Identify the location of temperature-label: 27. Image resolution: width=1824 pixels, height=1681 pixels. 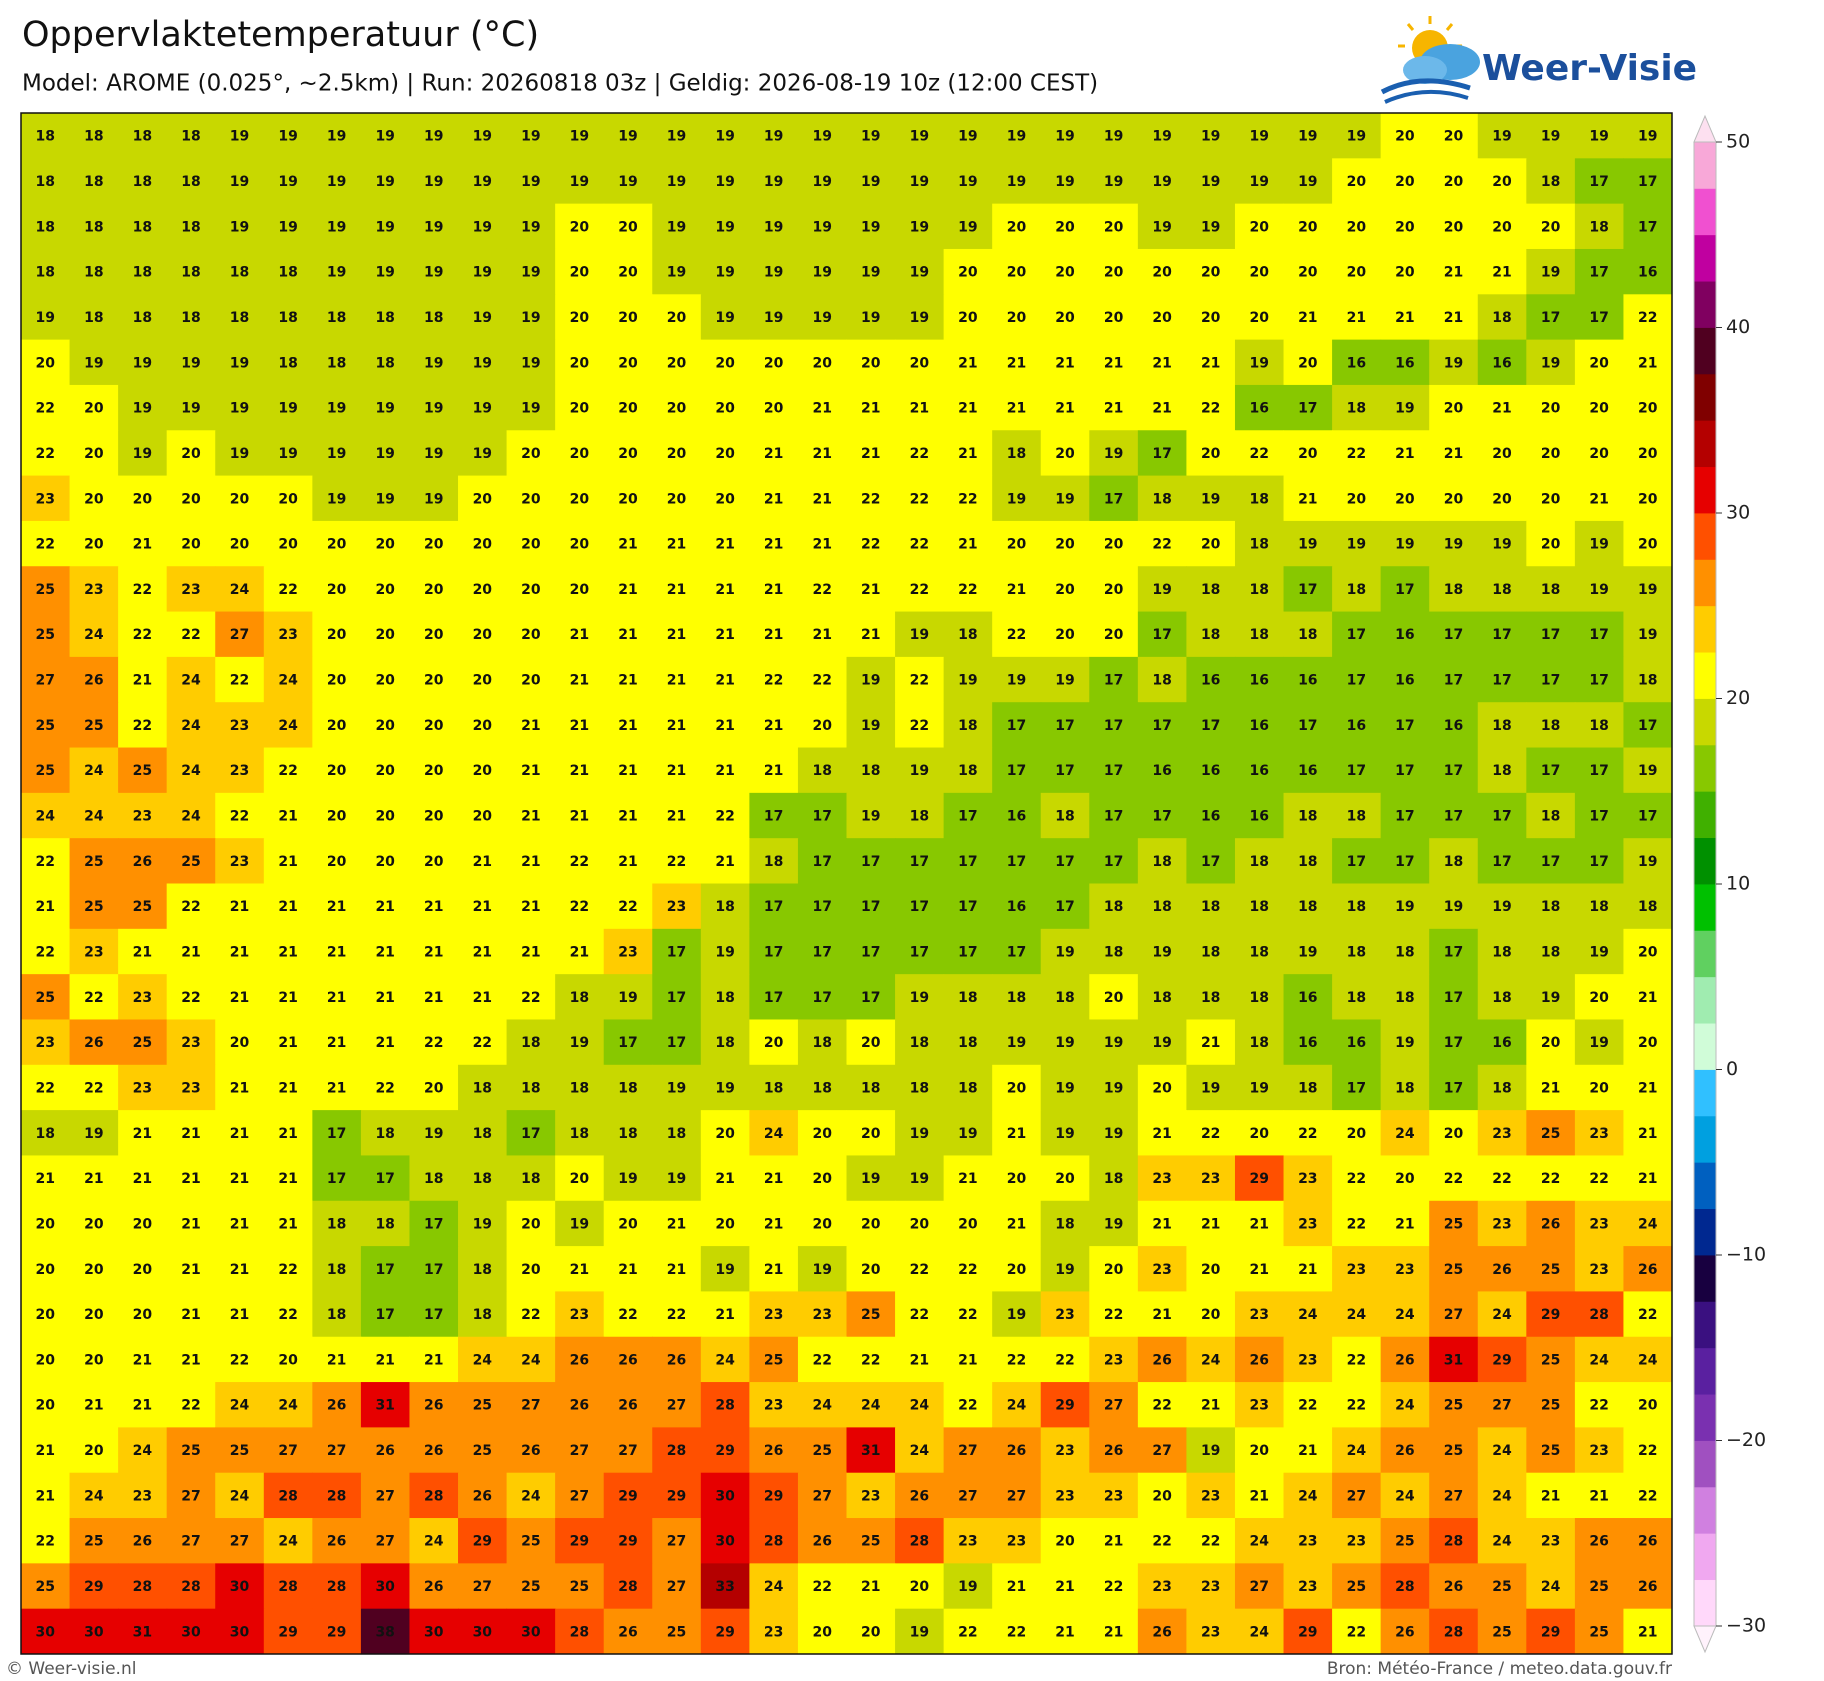
(627, 1451).